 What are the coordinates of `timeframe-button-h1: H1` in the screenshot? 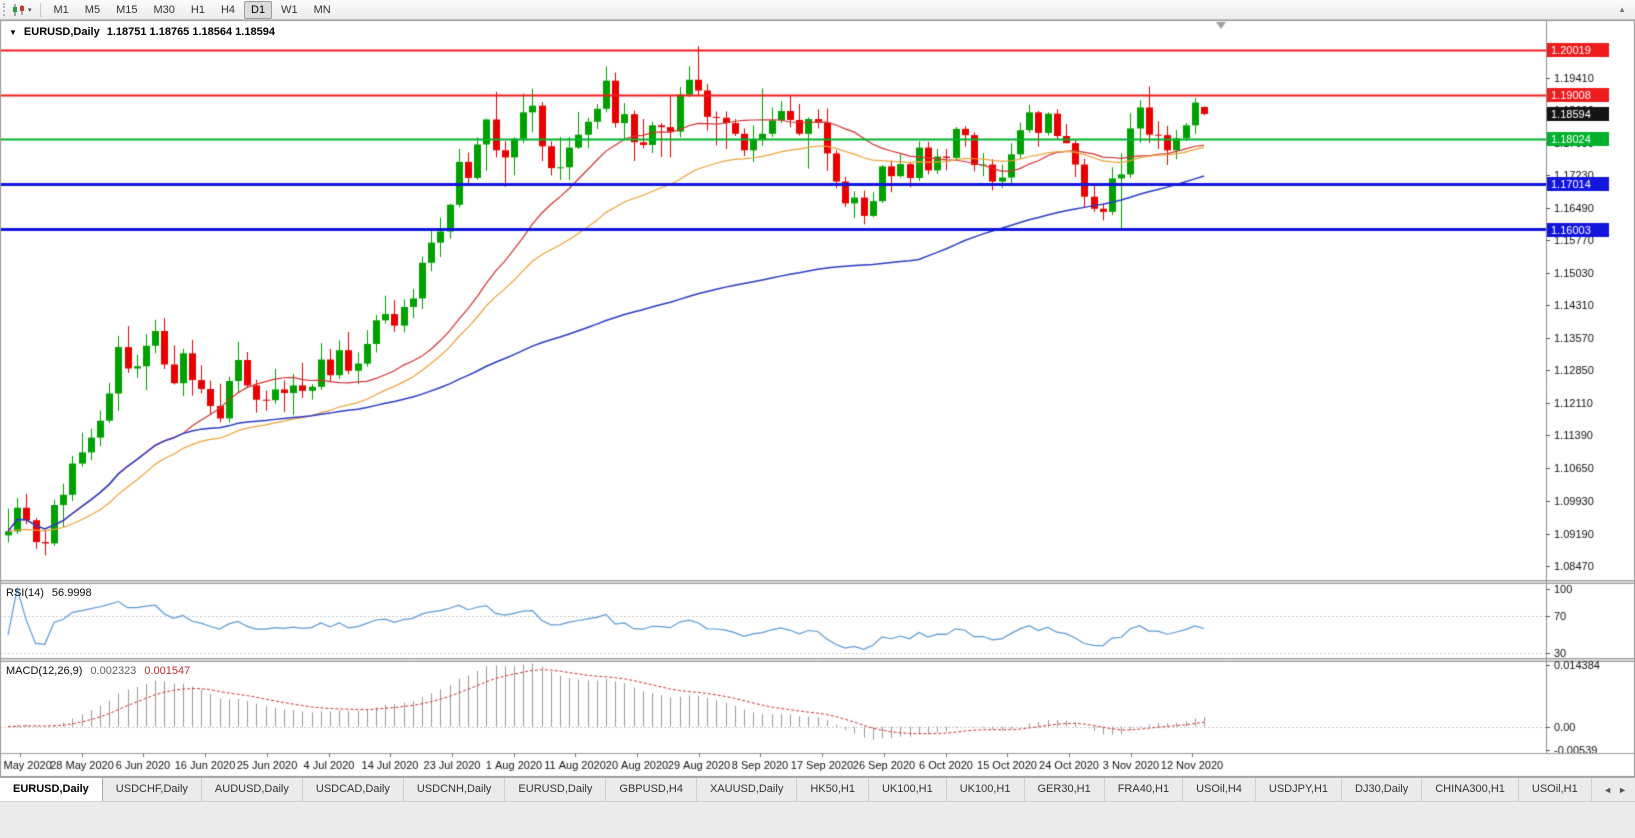 It's located at (197, 9).